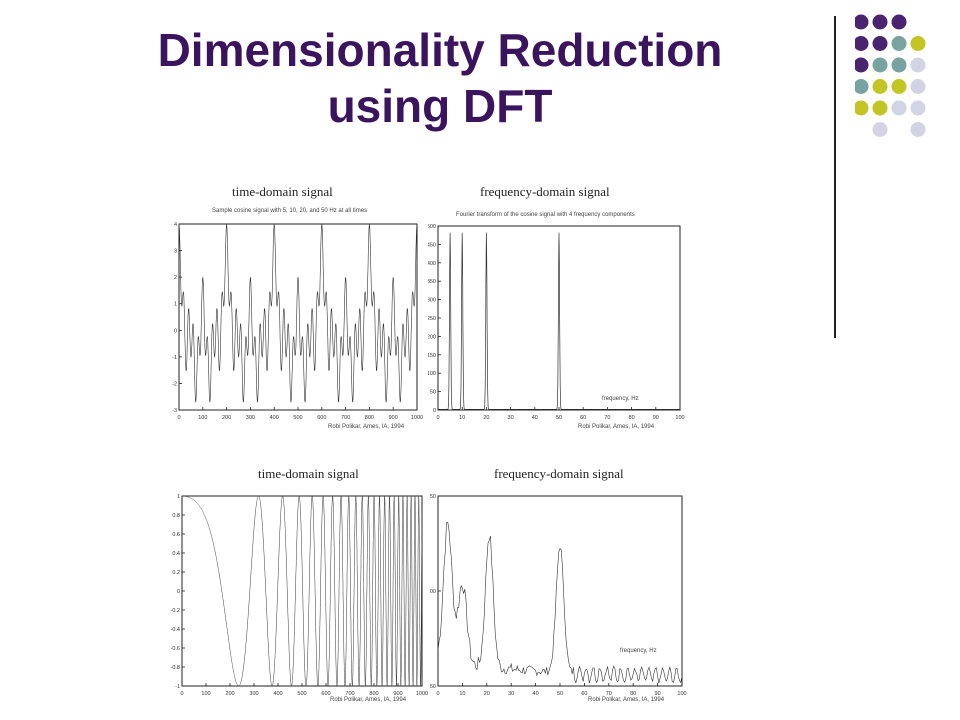  I want to click on slide-title: Dimensionality Reduction using DFT, so click(440, 78).